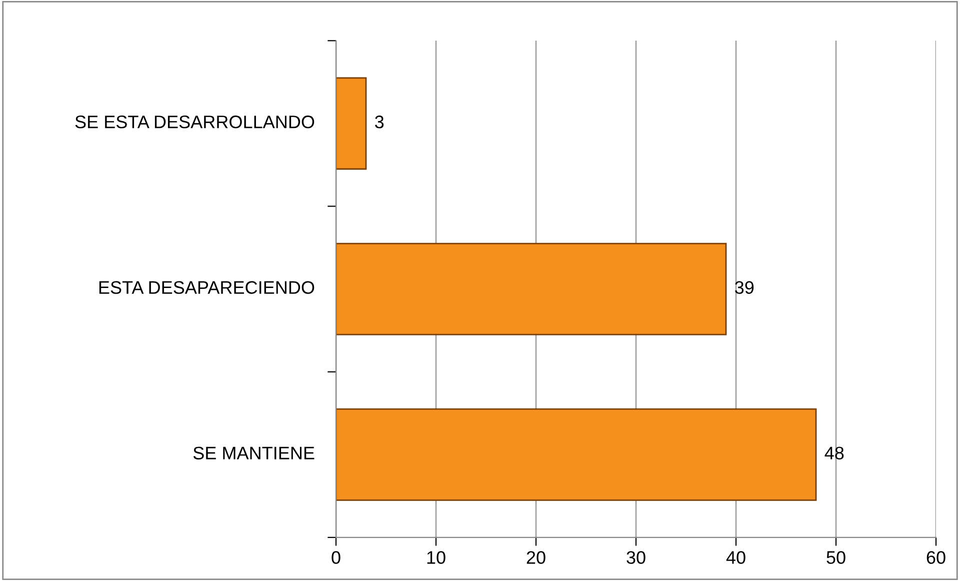 The width and height of the screenshot is (960, 581). I want to click on y-tick-label: SE ESTA DESARROLLANDO, so click(194, 122).